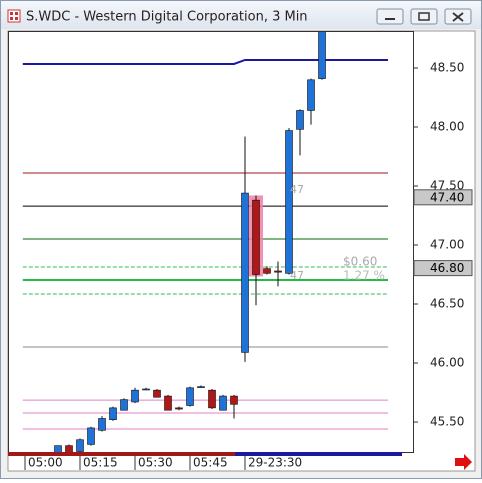  What do you see at coordinates (155, 463) in the screenshot?
I see `x-tick-label: 05:30` at bounding box center [155, 463].